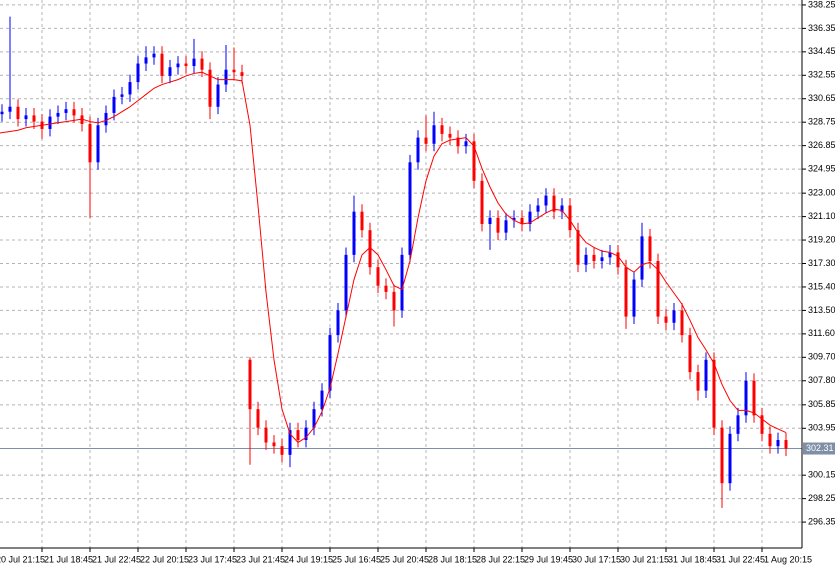  Describe the element at coordinates (548, 559) in the screenshot. I see `x-tick-label: 29 Jul 19:45` at that location.